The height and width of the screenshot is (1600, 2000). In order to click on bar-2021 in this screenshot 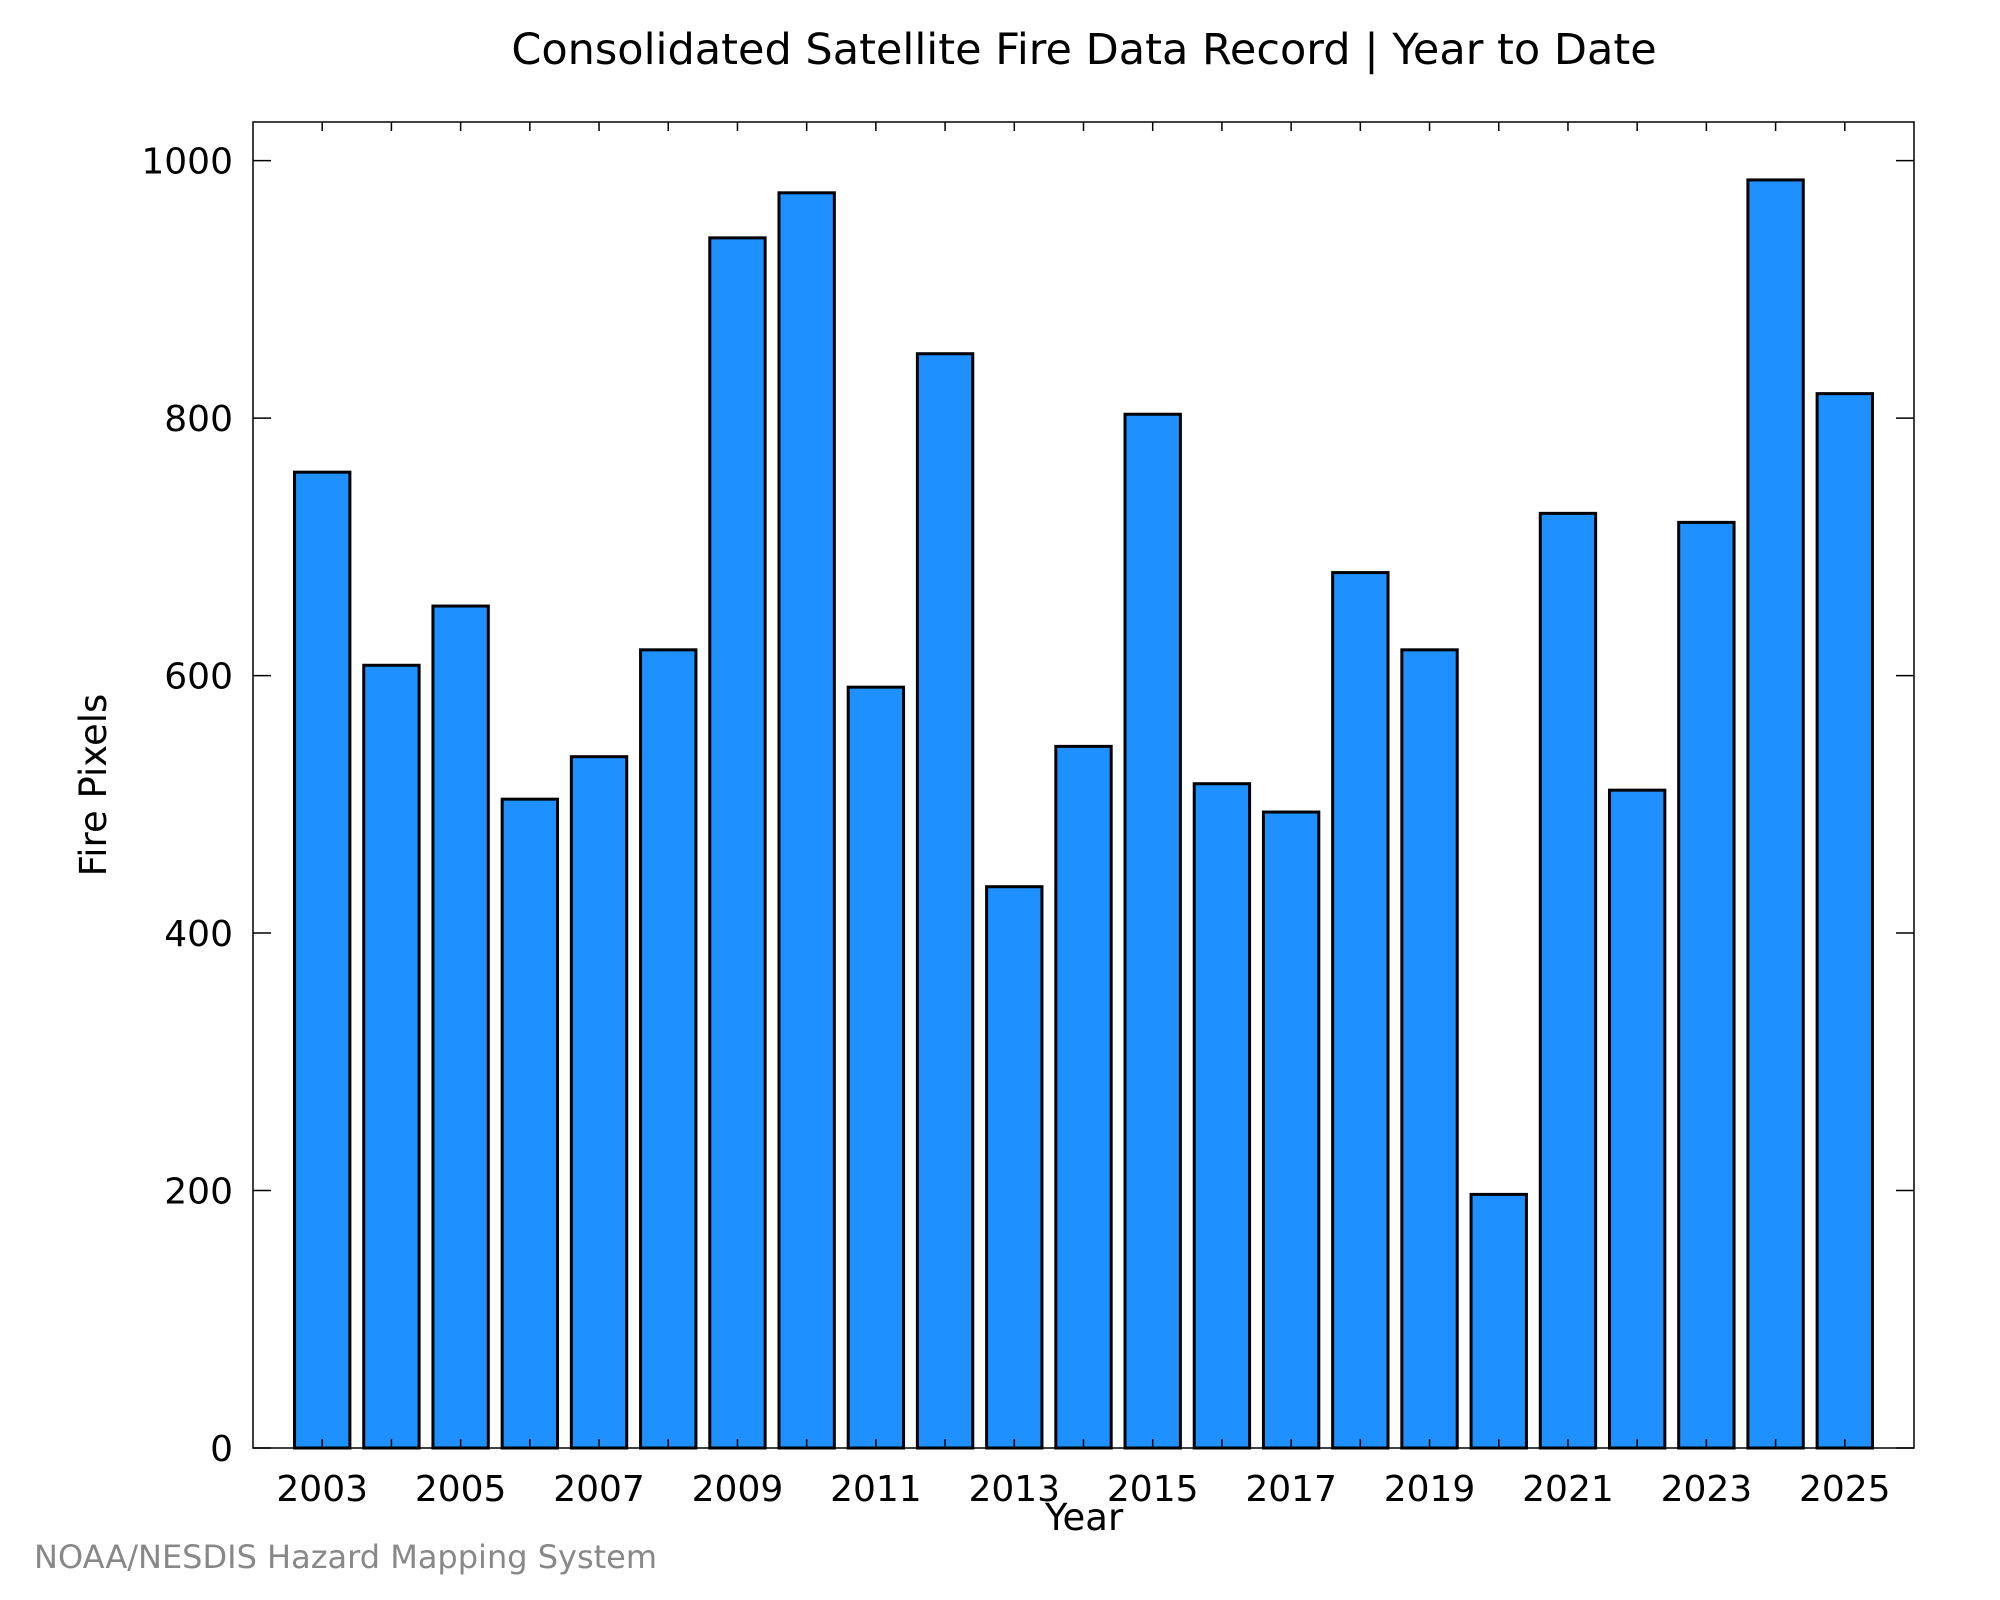, I will do `click(1568, 980)`.